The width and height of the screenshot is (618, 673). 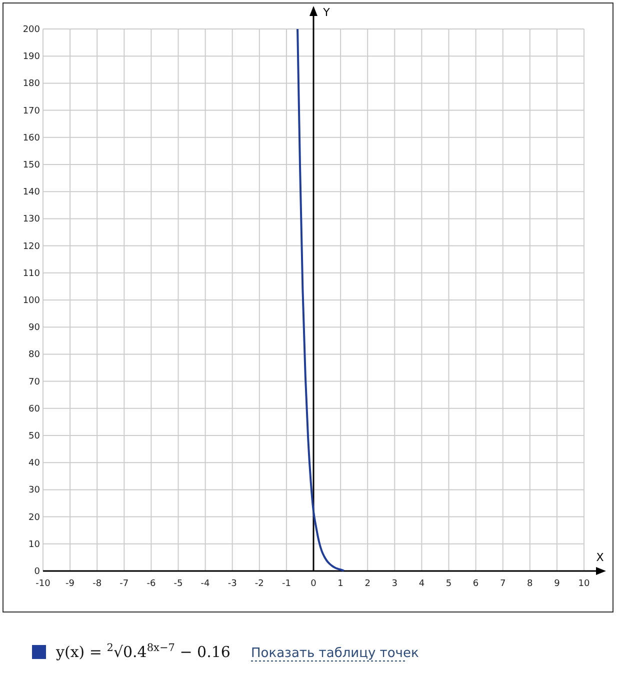 What do you see at coordinates (31, 219) in the screenshot?
I see `y-tick-label: 130` at bounding box center [31, 219].